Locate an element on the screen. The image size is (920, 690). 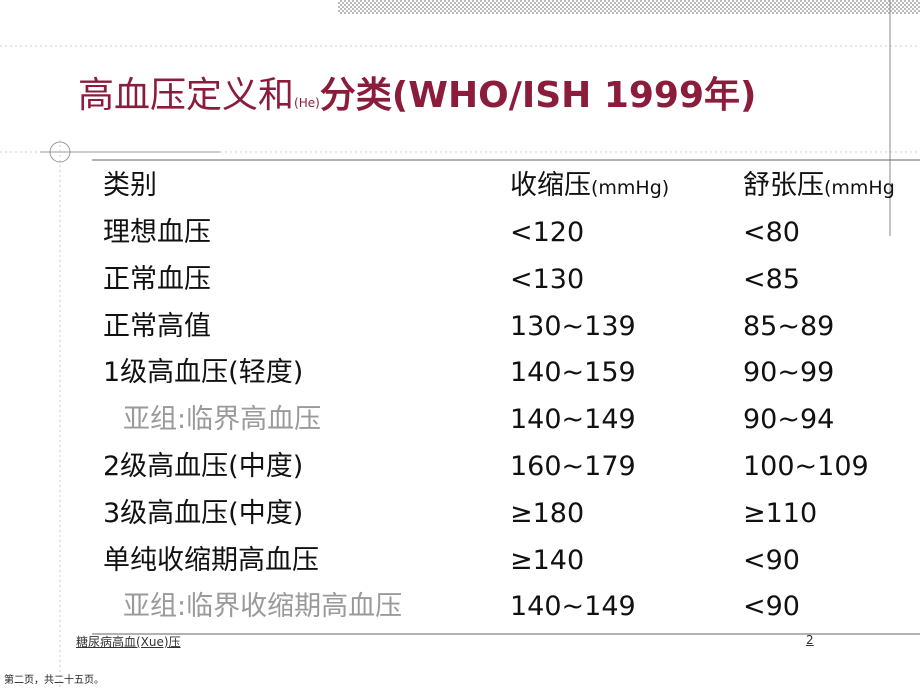
table-cell: 正常血压 is located at coordinates (157, 280).